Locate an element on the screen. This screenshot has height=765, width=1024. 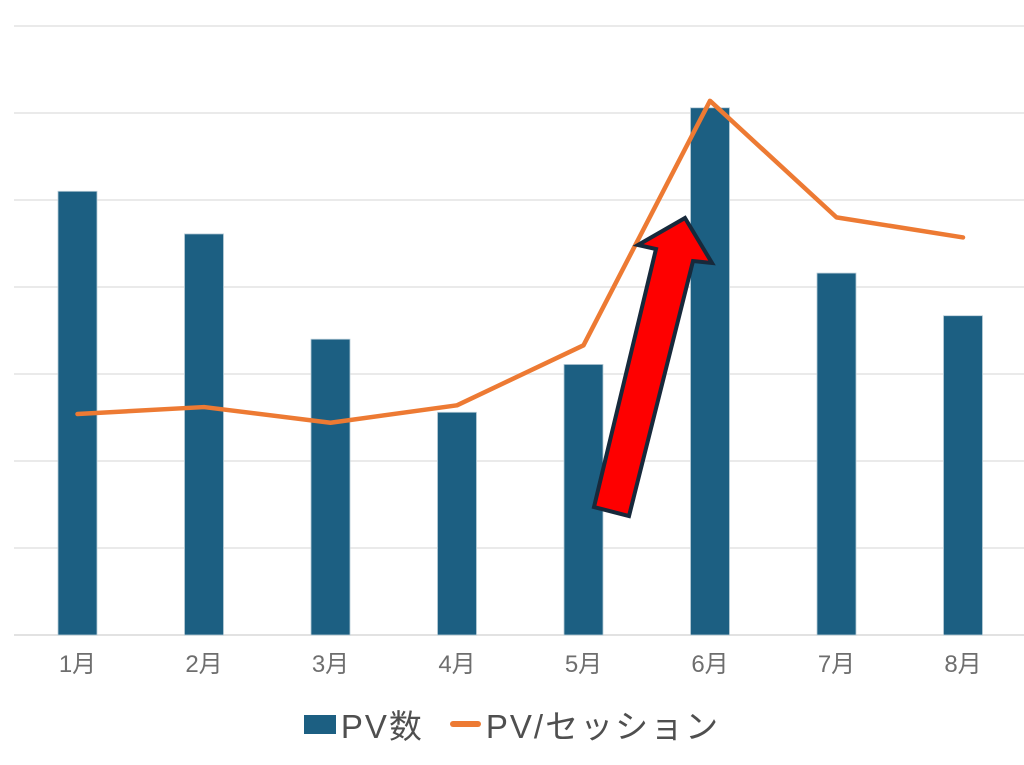
x-axis-label-2月: 2月 is located at coordinates (203, 664).